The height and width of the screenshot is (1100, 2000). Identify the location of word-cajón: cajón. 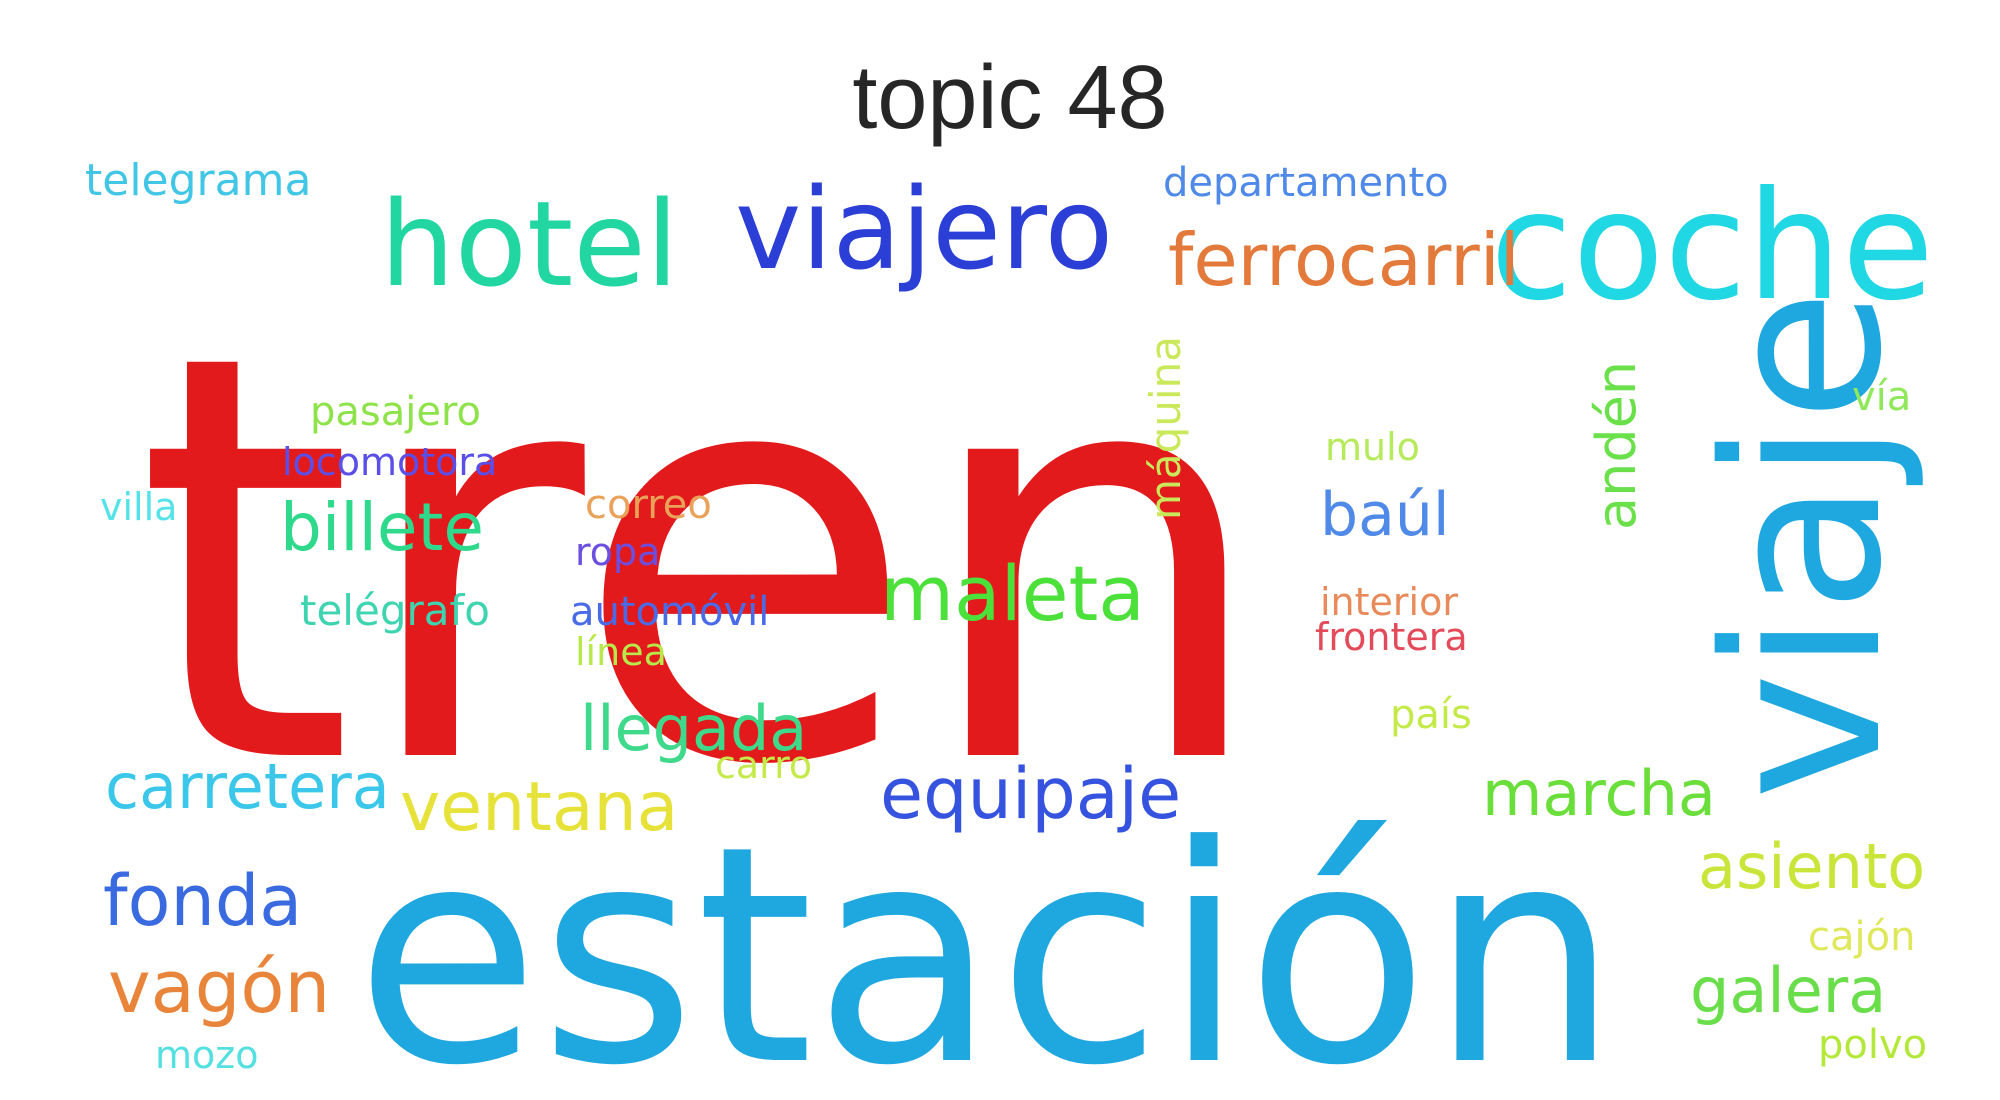
(1861, 937).